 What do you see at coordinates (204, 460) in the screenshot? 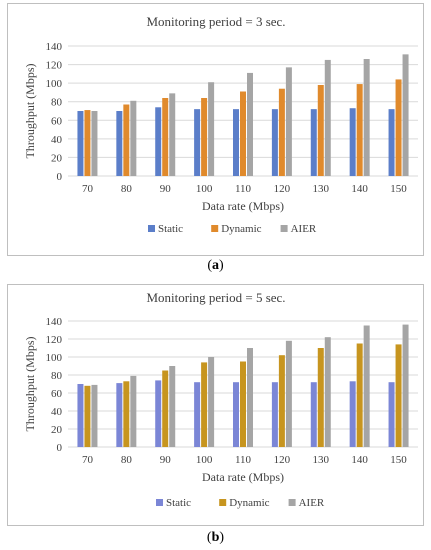
I see `chart-b-x-tick-label-100: 100` at bounding box center [204, 460].